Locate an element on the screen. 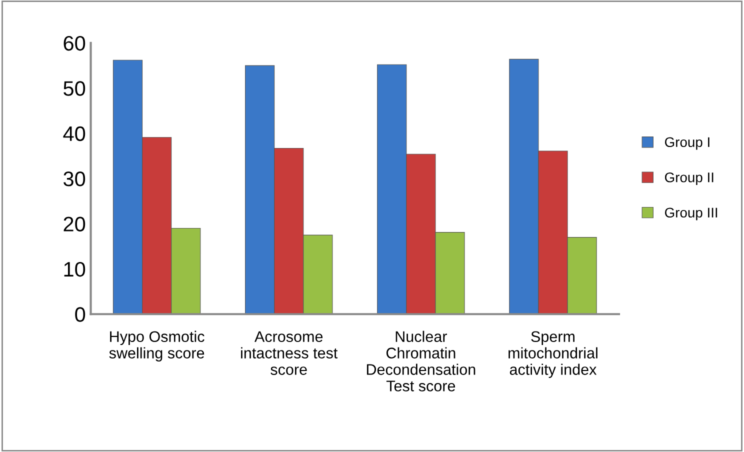 This screenshot has width=744, height=452. x-tick-label: Acrosome intactness test score is located at coordinates (289, 353).